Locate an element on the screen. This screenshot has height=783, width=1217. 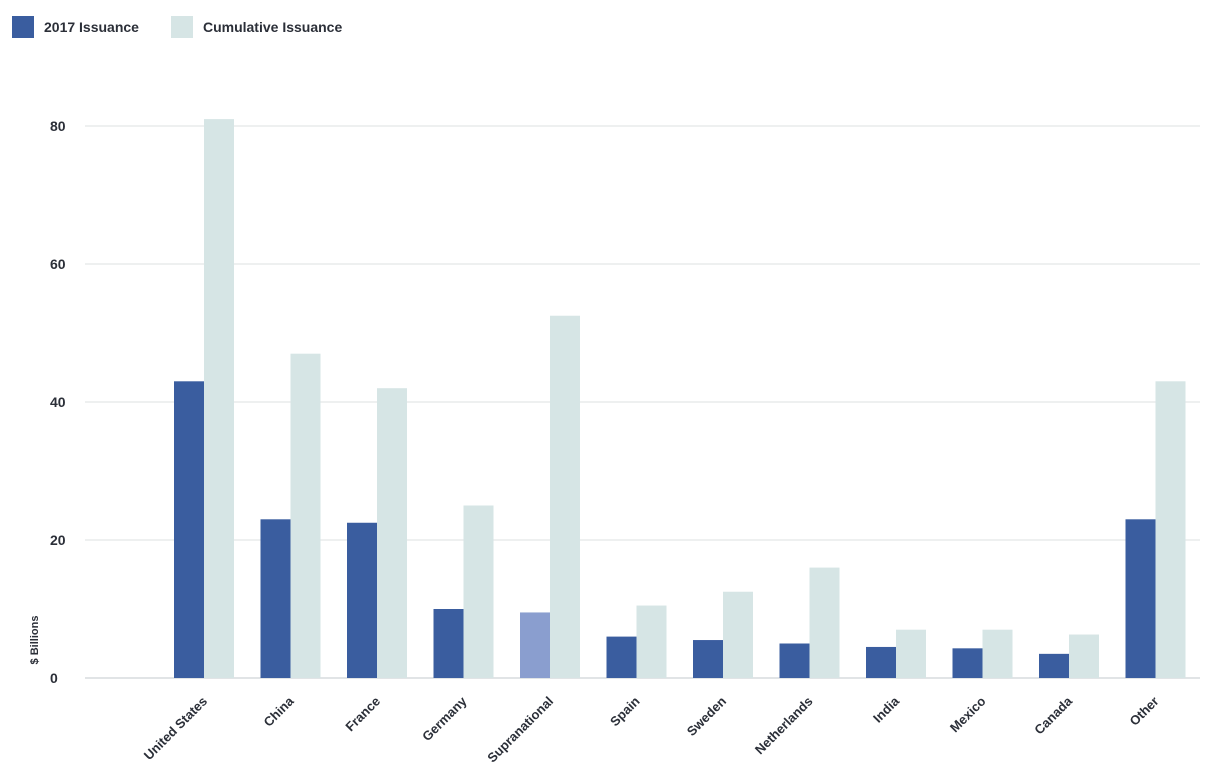
legend-item-cumulative-issuance: Cumulative Issuance is located at coordinates (256, 27).